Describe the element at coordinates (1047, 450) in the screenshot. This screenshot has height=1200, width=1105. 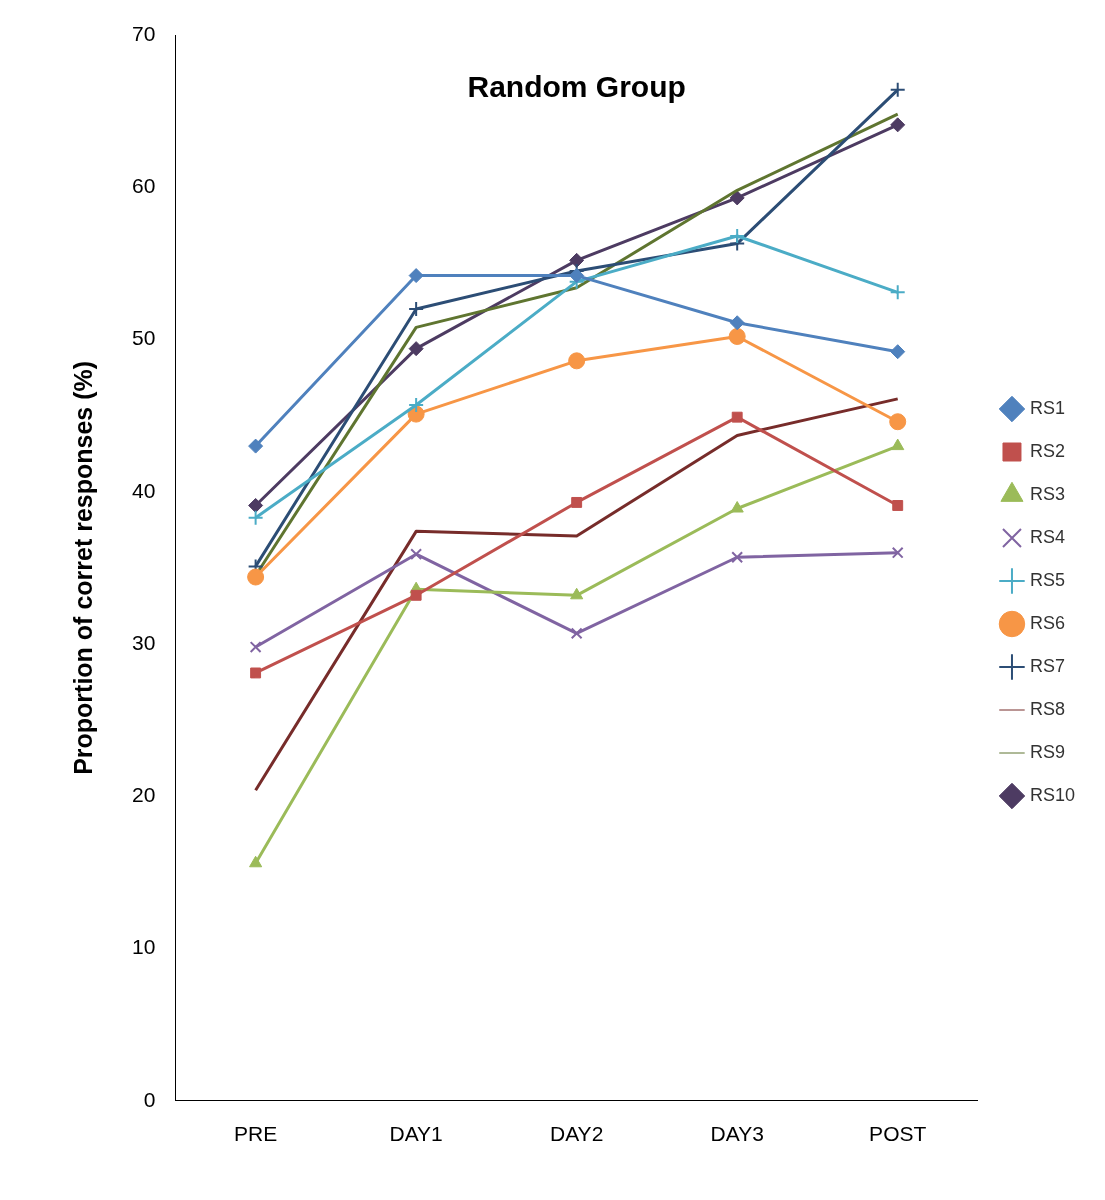
I see `legend-label: RS2` at that location.